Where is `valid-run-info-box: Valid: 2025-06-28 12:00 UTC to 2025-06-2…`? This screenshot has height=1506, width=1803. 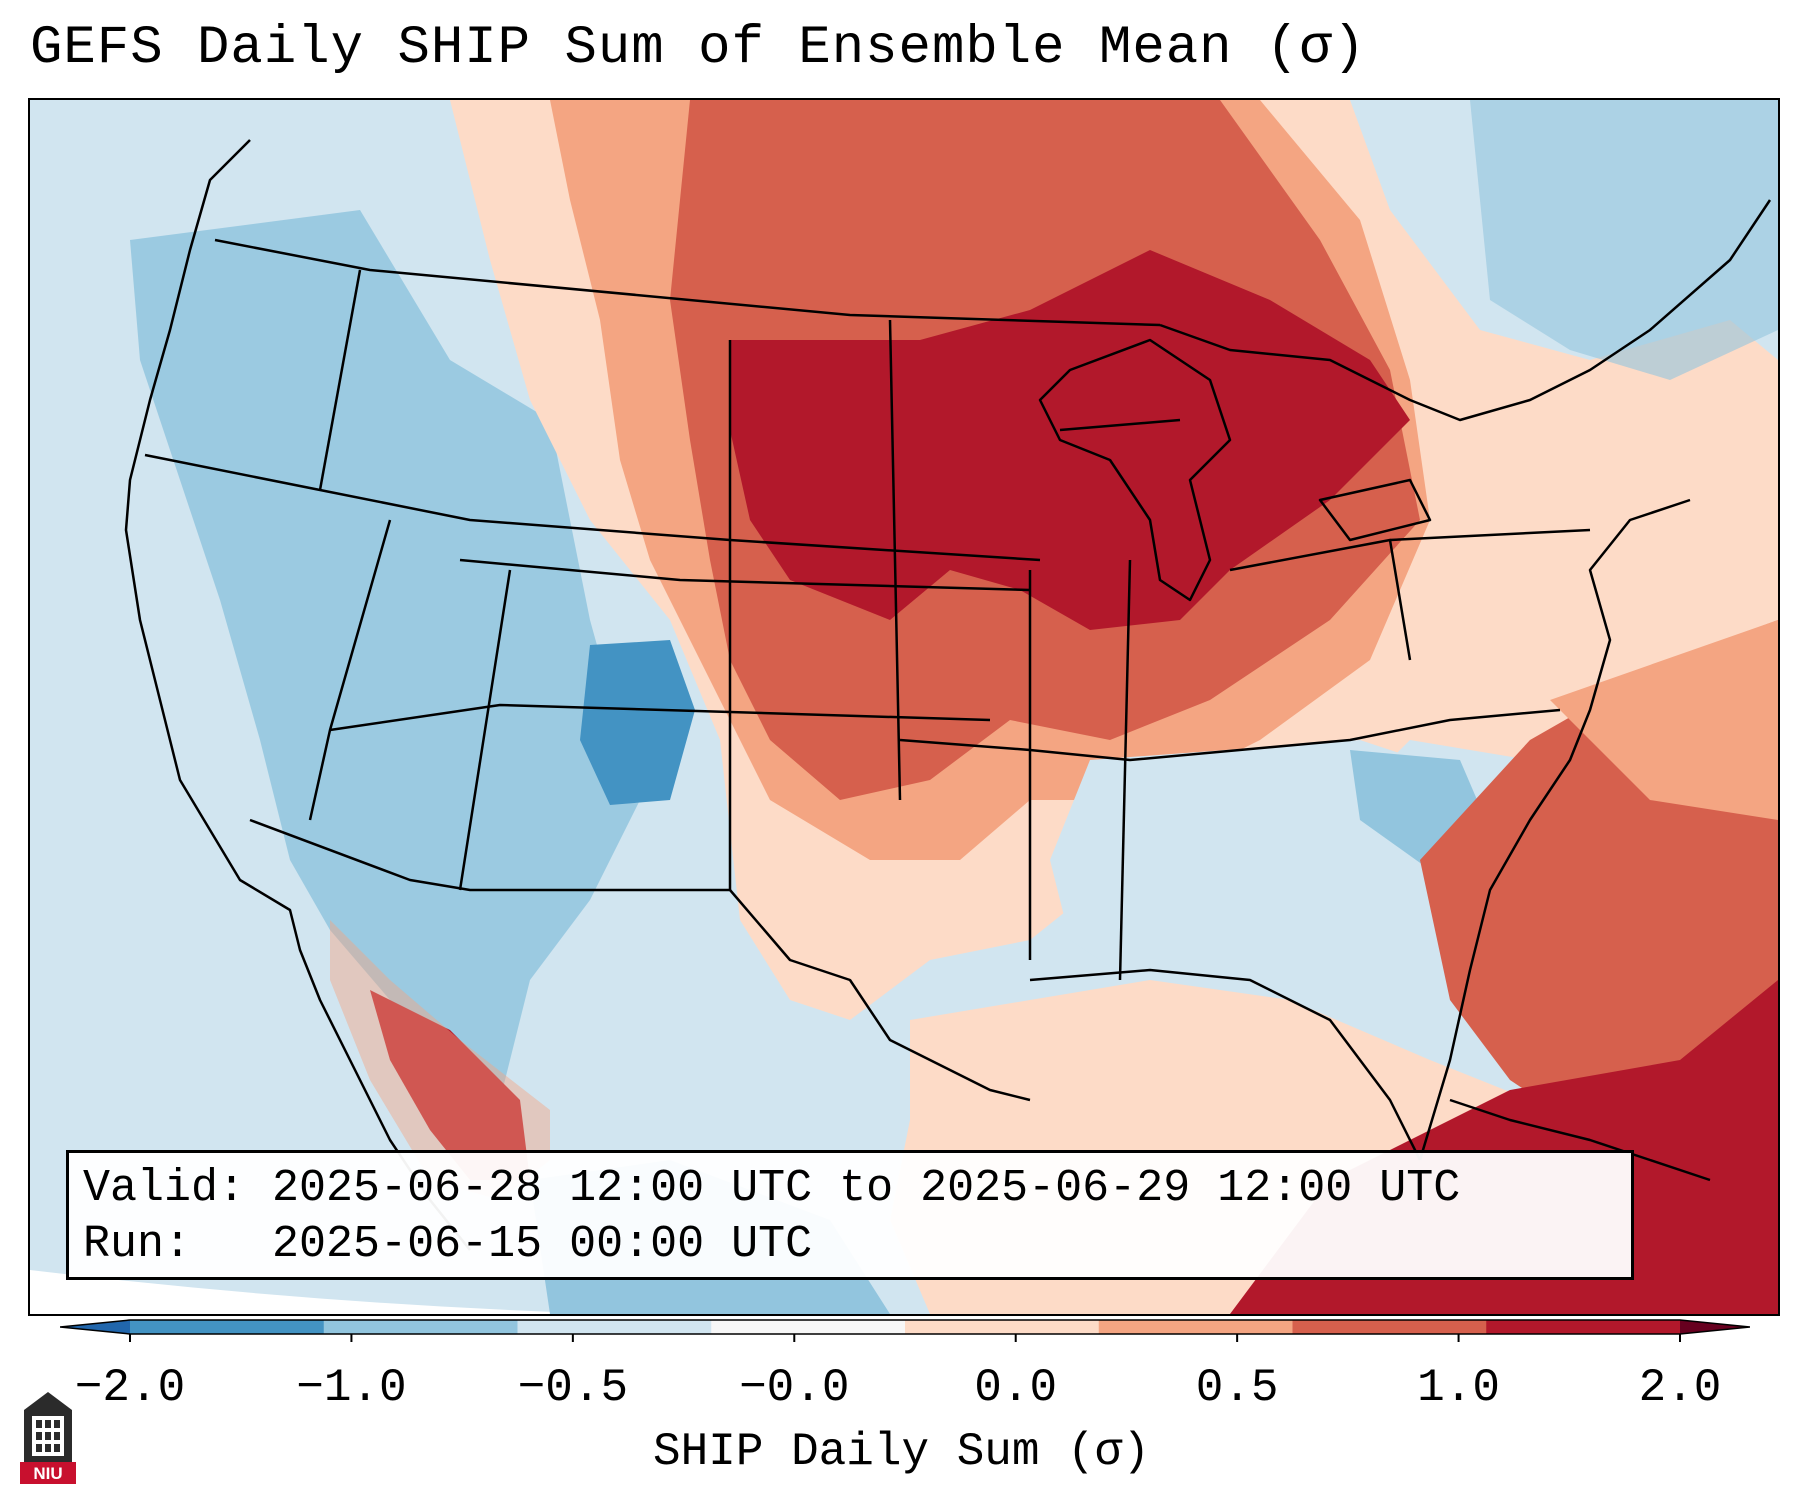 valid-run-info-box: Valid: 2025-06-28 12:00 UTC to 2025-06-2… is located at coordinates (850, 1215).